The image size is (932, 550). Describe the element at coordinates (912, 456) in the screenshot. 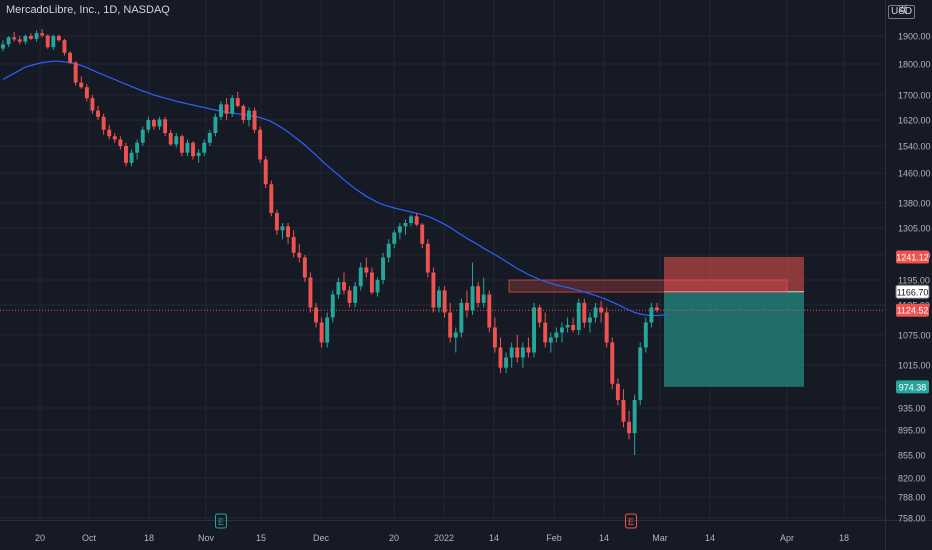

I see `y-tick-label: 855.00` at that location.